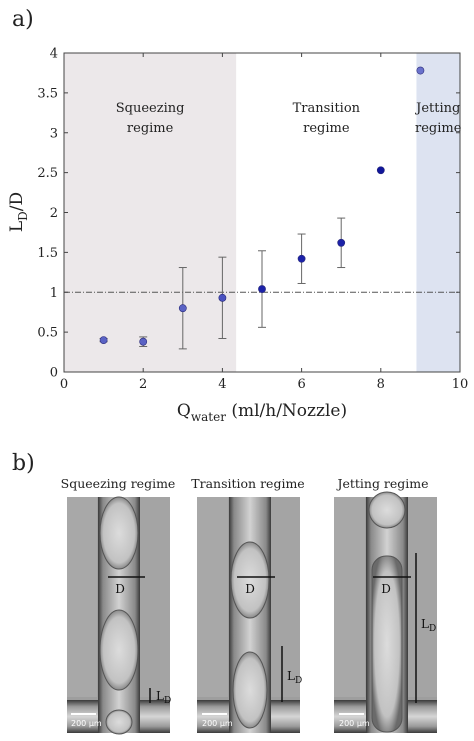  What do you see at coordinates (385, 612) in the screenshot?
I see `micrograph-jetting: D LD 200 μm` at bounding box center [385, 612].